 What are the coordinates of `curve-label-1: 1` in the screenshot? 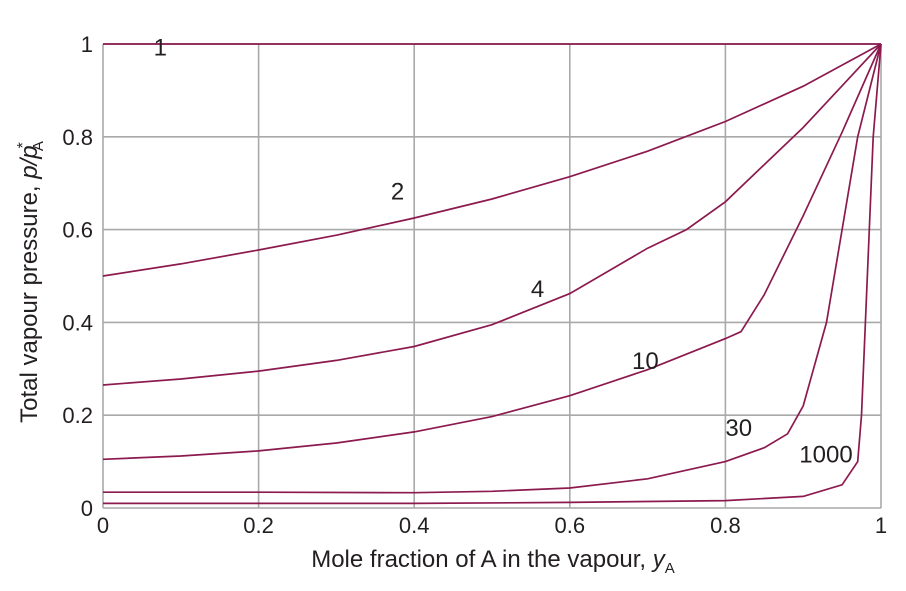 It's located at (160, 48).